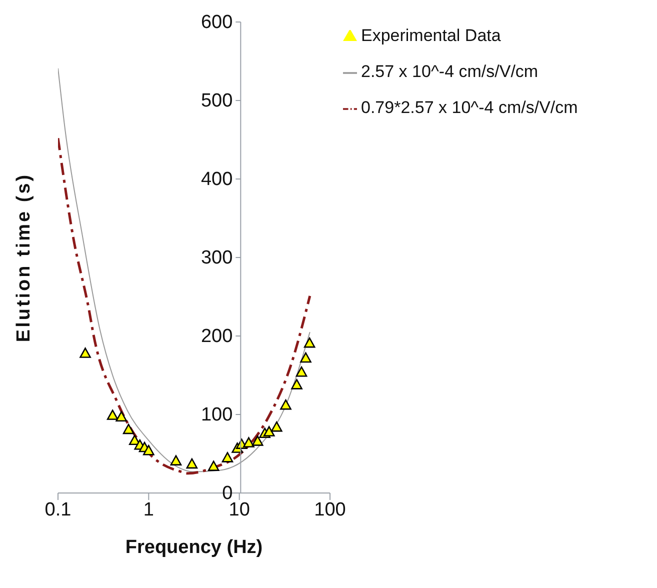 Image resolution: width=657 pixels, height=588 pixels. What do you see at coordinates (24, 257) in the screenshot?
I see `y-axis-title: Elution time (s)` at bounding box center [24, 257].